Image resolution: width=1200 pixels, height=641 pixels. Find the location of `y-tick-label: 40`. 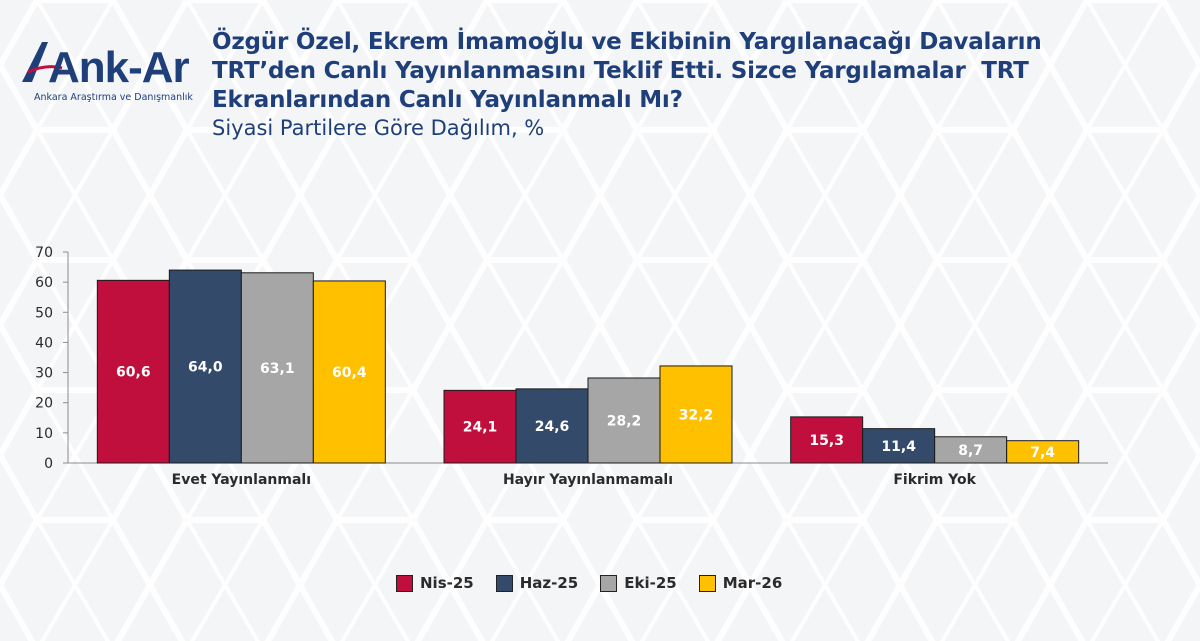

y-tick-label: 40 is located at coordinates (44, 343).